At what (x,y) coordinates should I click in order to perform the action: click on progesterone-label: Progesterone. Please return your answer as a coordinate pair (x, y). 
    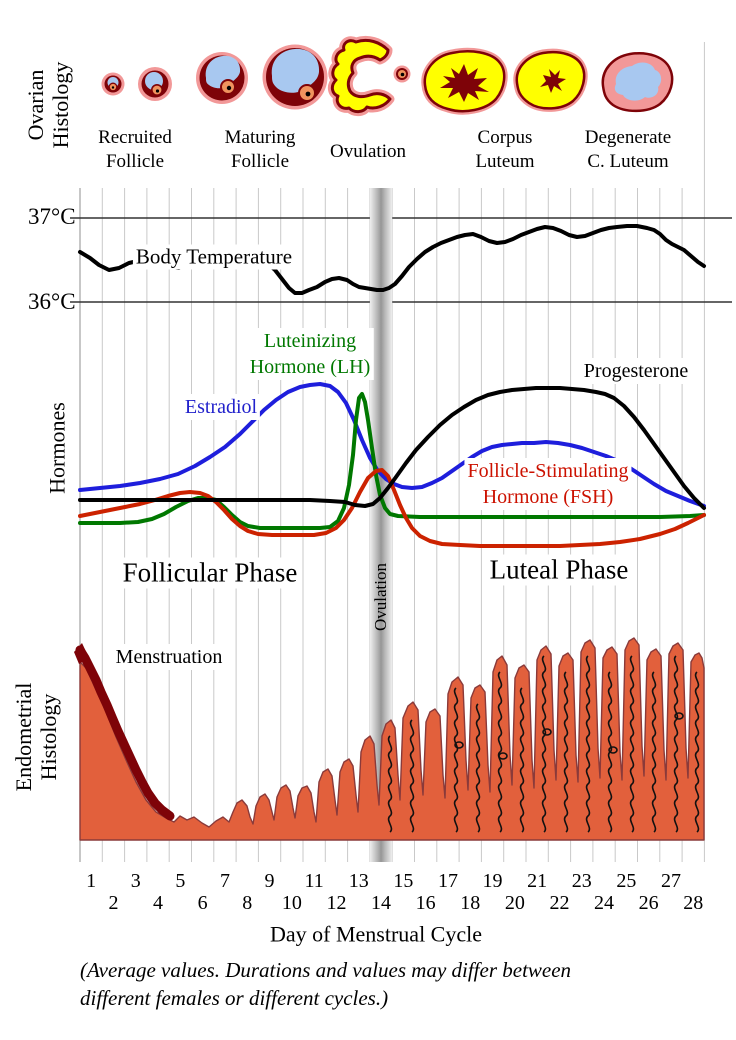
    Looking at the image, I should click on (636, 371).